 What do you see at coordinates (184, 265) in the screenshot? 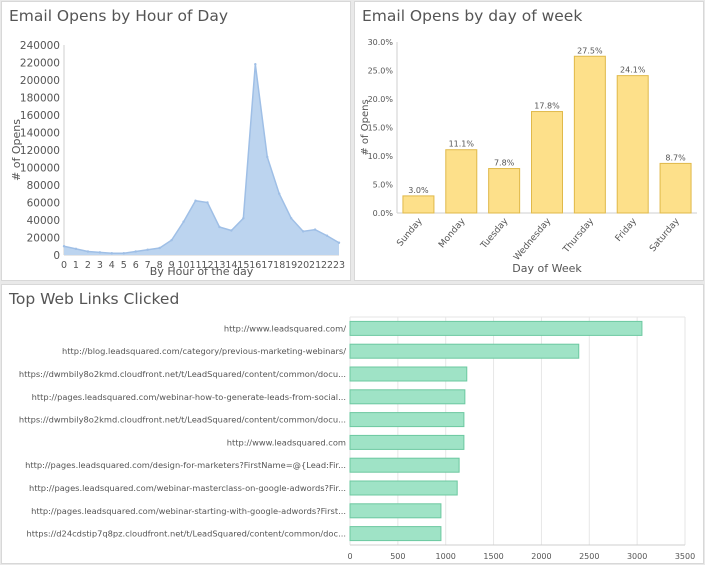
I see `x-tick-label: 10` at bounding box center [184, 265].